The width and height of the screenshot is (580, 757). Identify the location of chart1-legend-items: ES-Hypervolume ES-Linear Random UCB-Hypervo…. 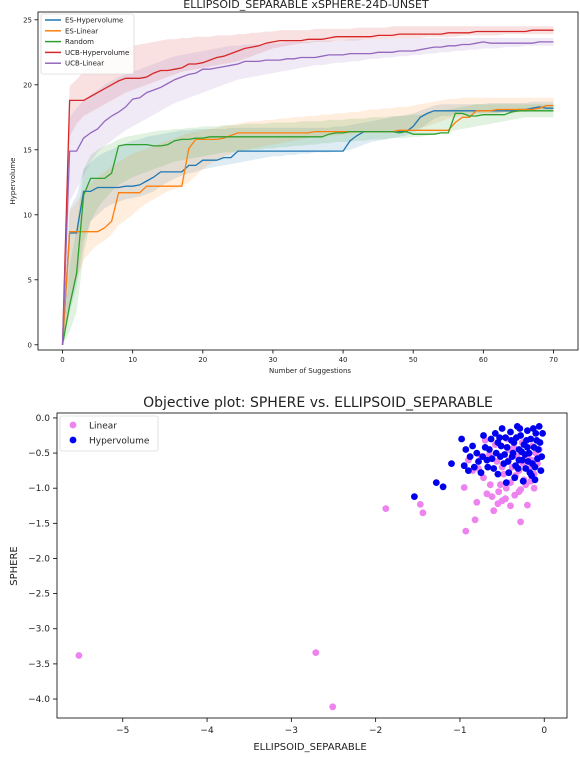
(87, 42).